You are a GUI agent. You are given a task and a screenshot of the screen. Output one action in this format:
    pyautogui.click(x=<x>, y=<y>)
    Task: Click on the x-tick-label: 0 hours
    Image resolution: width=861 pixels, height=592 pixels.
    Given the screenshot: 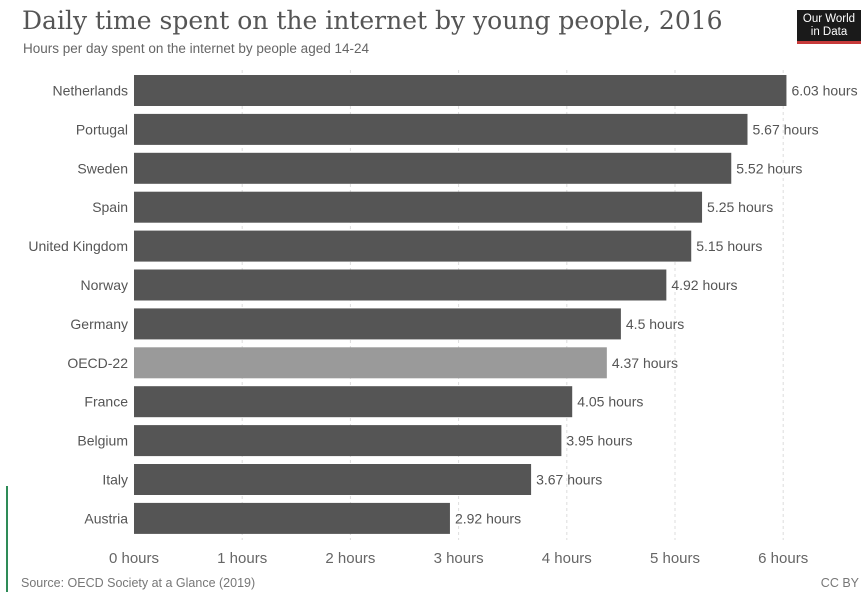 What is the action you would take?
    pyautogui.click(x=134, y=558)
    